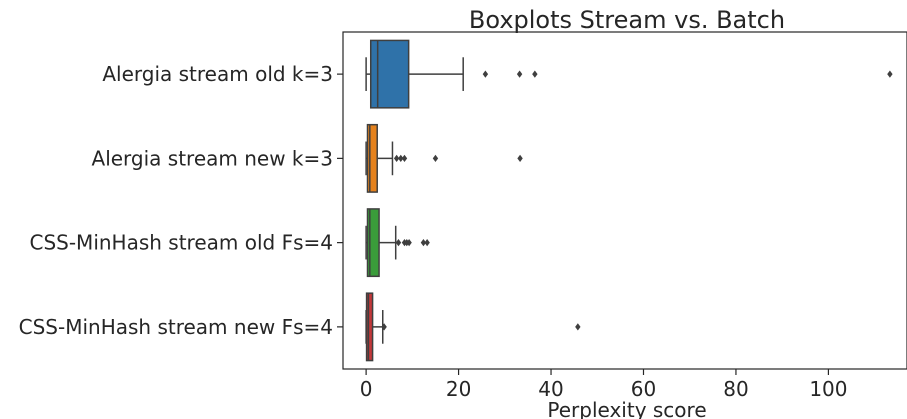 This screenshot has width=907, height=419. I want to click on chart-title: Boxplots Stream vs. Batch, so click(627, 20).